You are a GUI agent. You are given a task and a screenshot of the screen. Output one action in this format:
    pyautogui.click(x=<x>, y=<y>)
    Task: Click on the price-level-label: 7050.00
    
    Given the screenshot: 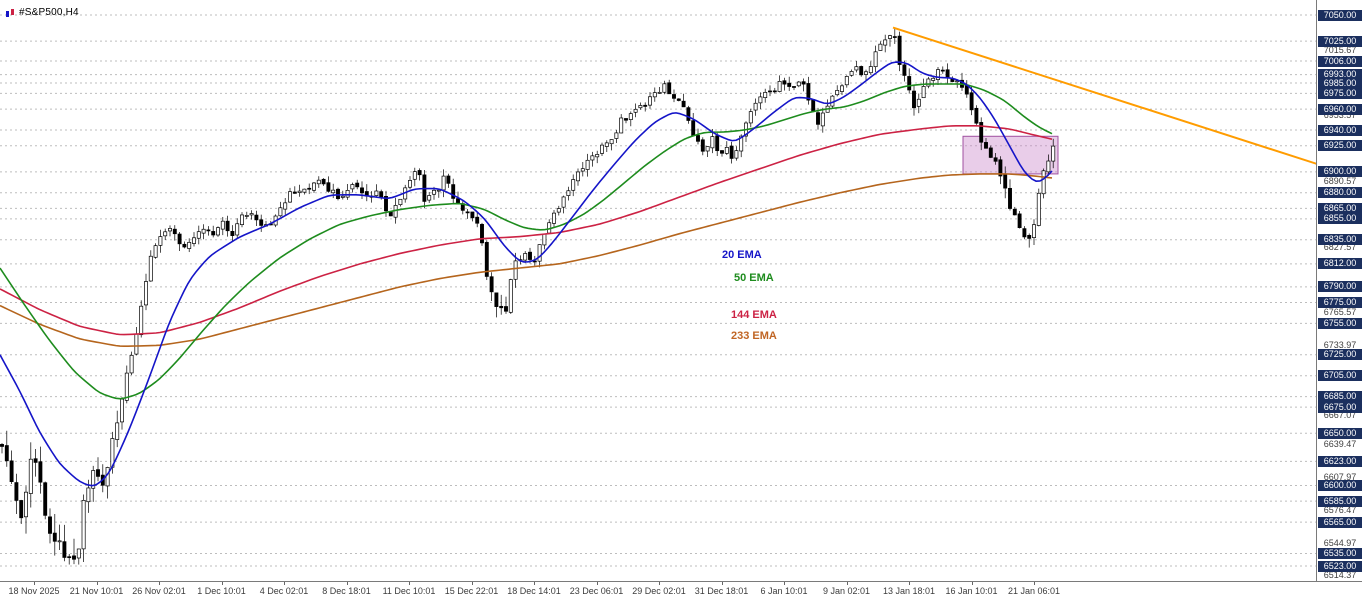 What is the action you would take?
    pyautogui.click(x=1340, y=15)
    